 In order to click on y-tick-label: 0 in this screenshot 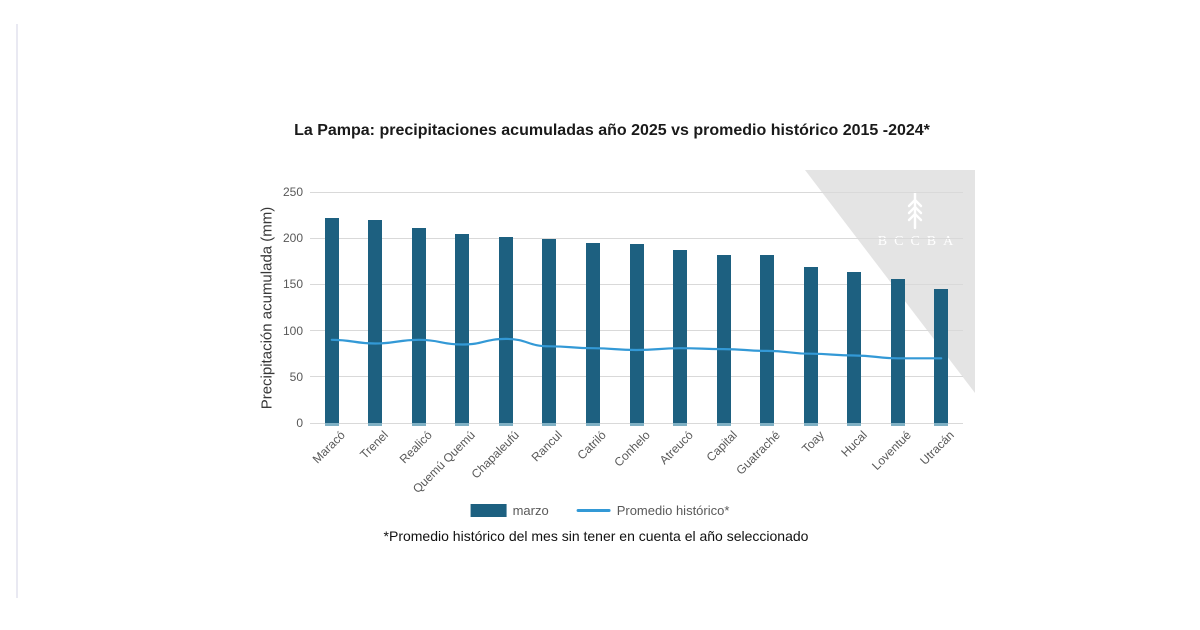, I will do `click(299, 423)`.